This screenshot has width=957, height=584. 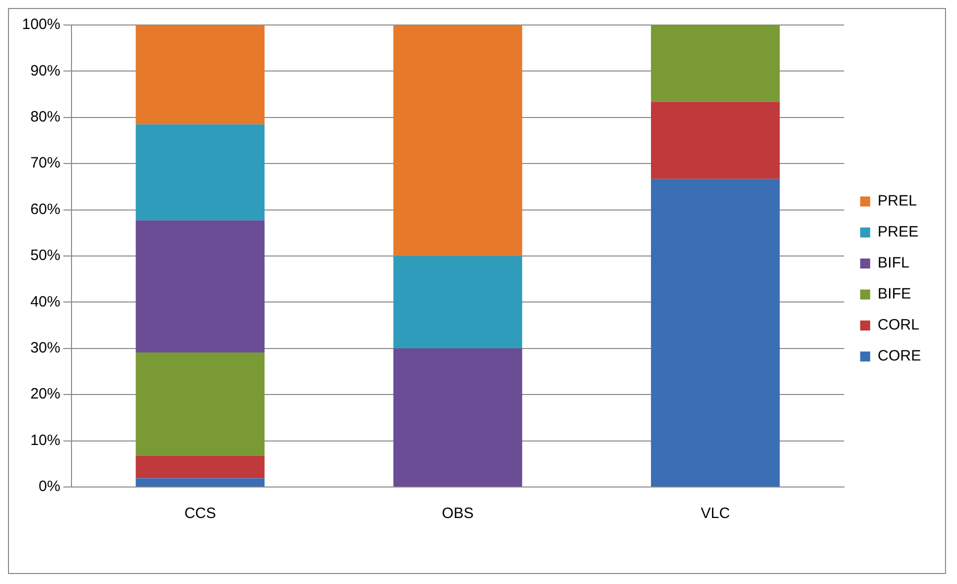 What do you see at coordinates (41, 25) in the screenshot?
I see `y-tick-label: 100%` at bounding box center [41, 25].